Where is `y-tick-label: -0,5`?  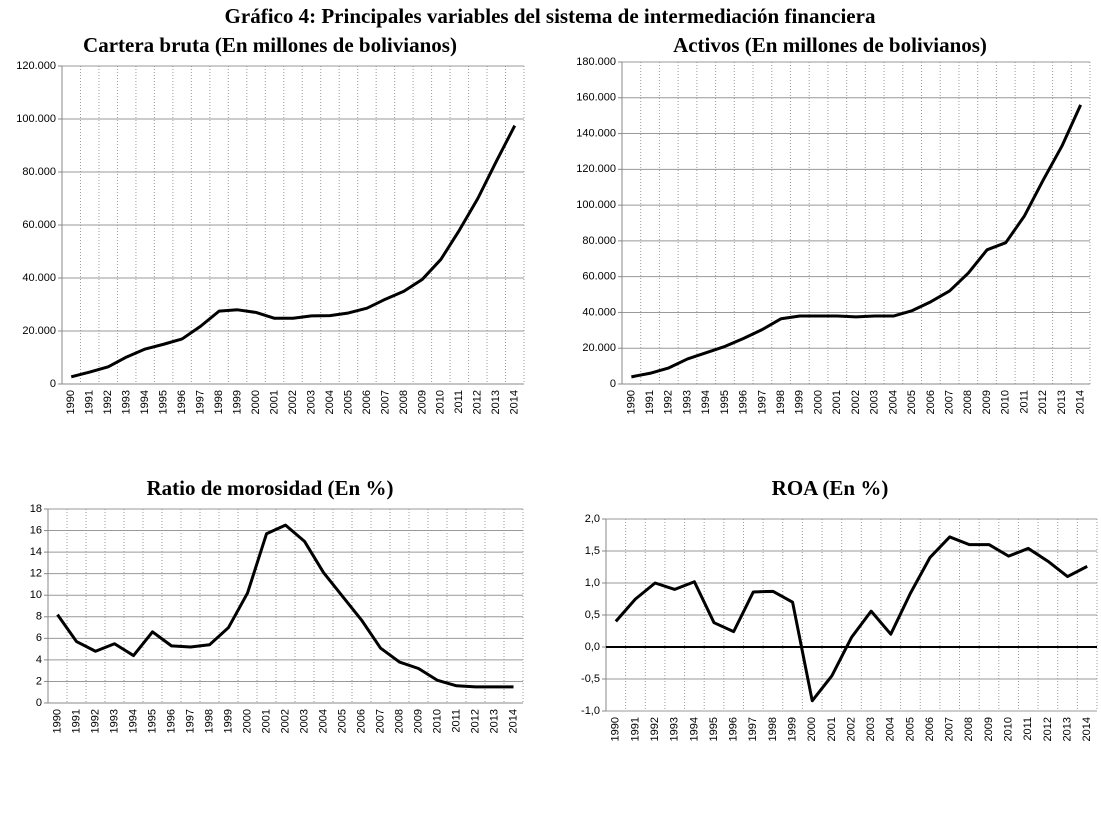
y-tick-label: -0,5 is located at coordinates (590, 679).